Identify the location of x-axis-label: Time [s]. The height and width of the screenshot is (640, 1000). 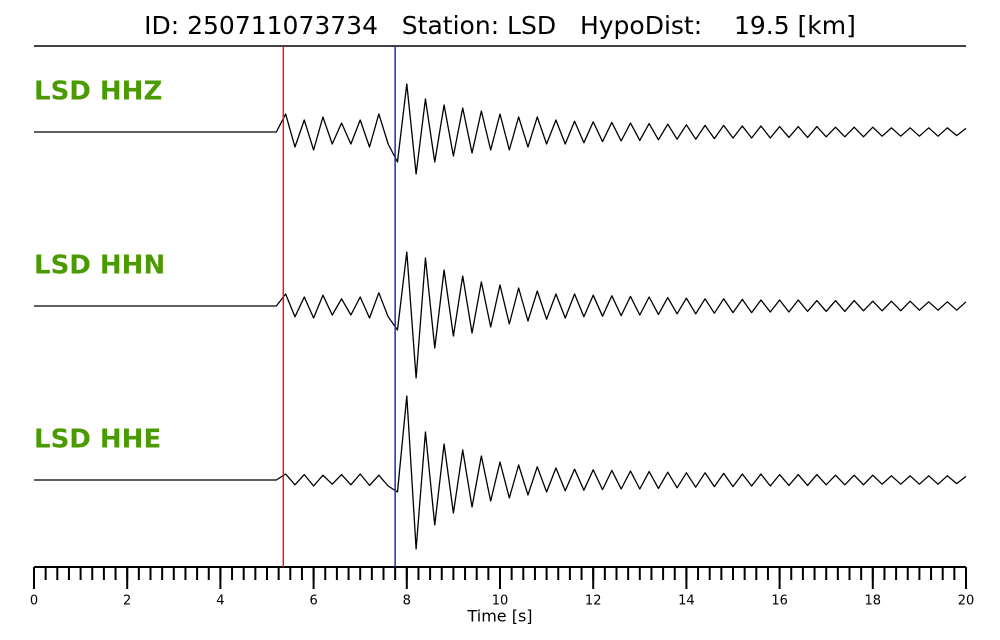
(499, 616).